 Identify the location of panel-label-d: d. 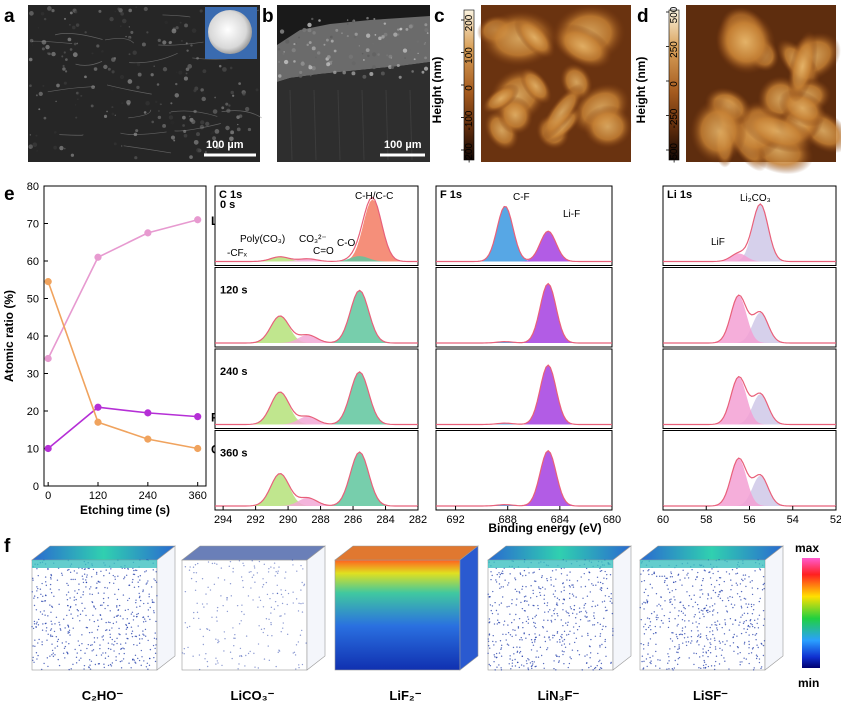
(643, 16).